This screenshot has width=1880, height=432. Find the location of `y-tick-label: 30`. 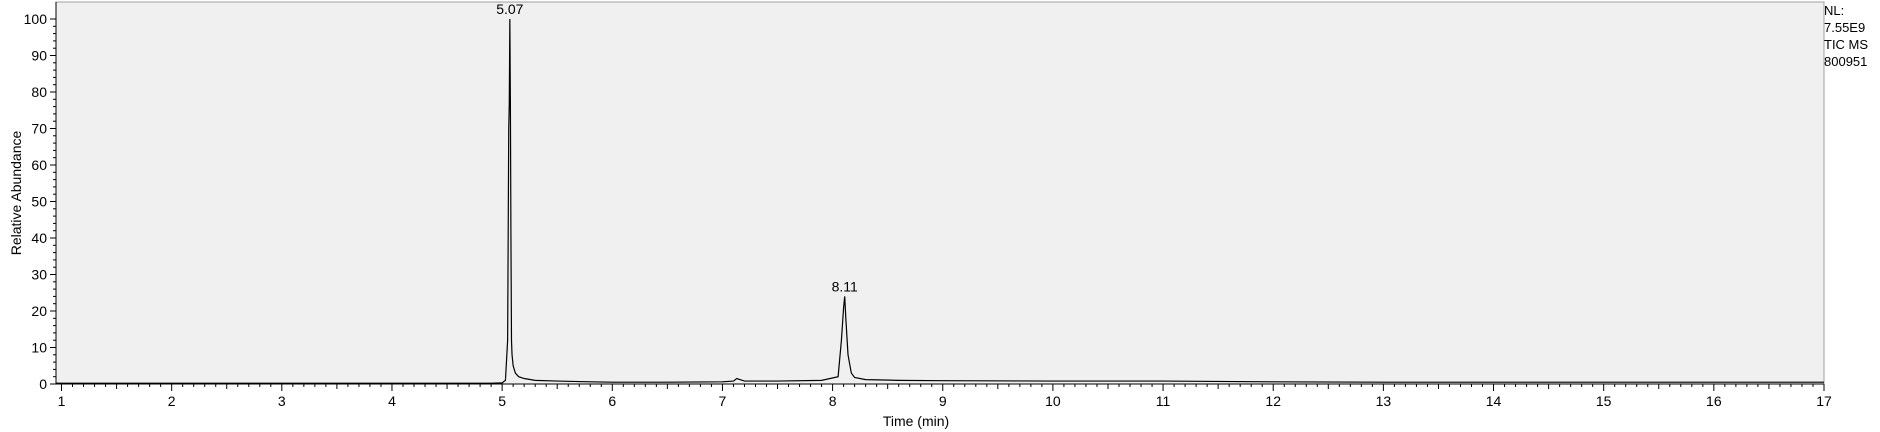

y-tick-label: 30 is located at coordinates (39, 275).